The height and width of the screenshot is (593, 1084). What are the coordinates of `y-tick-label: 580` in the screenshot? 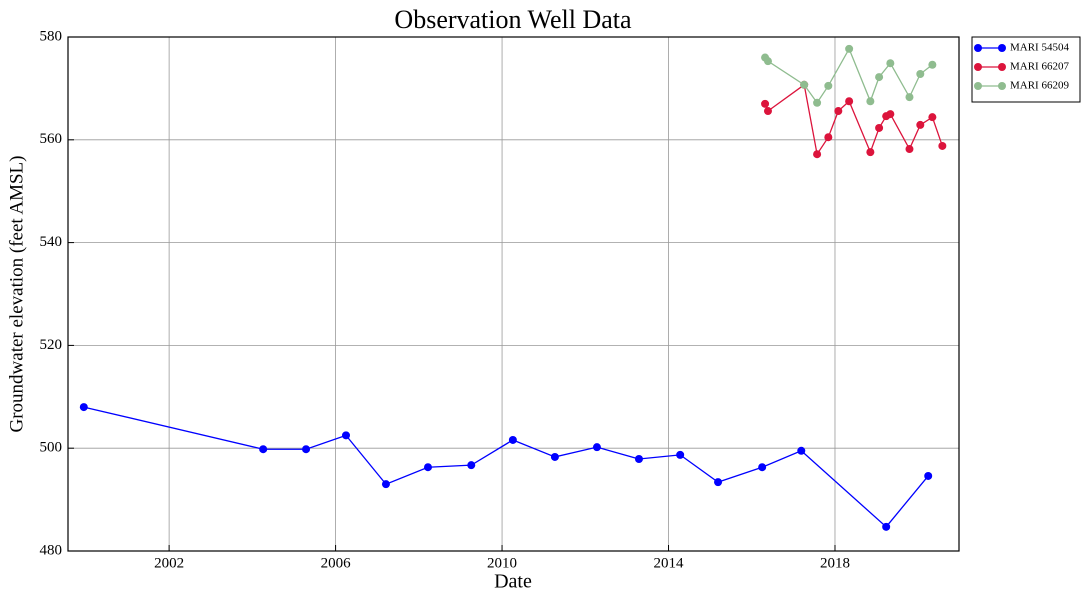 It's located at (51, 36).